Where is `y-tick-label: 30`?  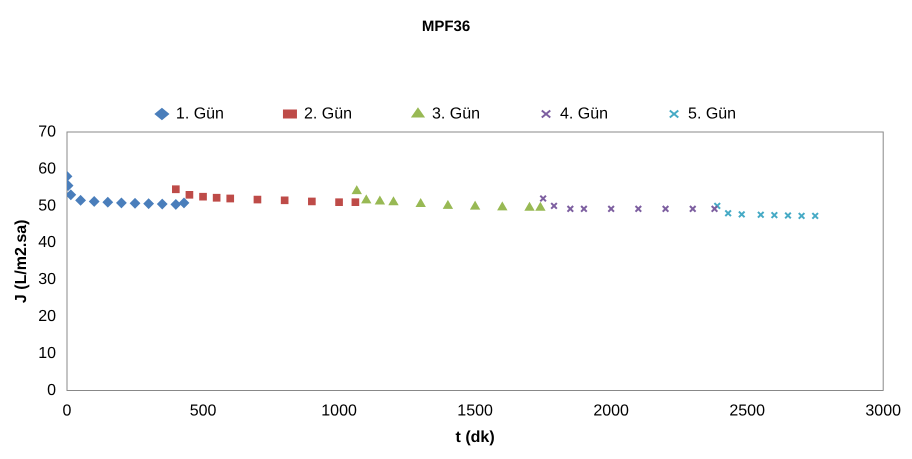 y-tick-label: 30 is located at coordinates (47, 279).